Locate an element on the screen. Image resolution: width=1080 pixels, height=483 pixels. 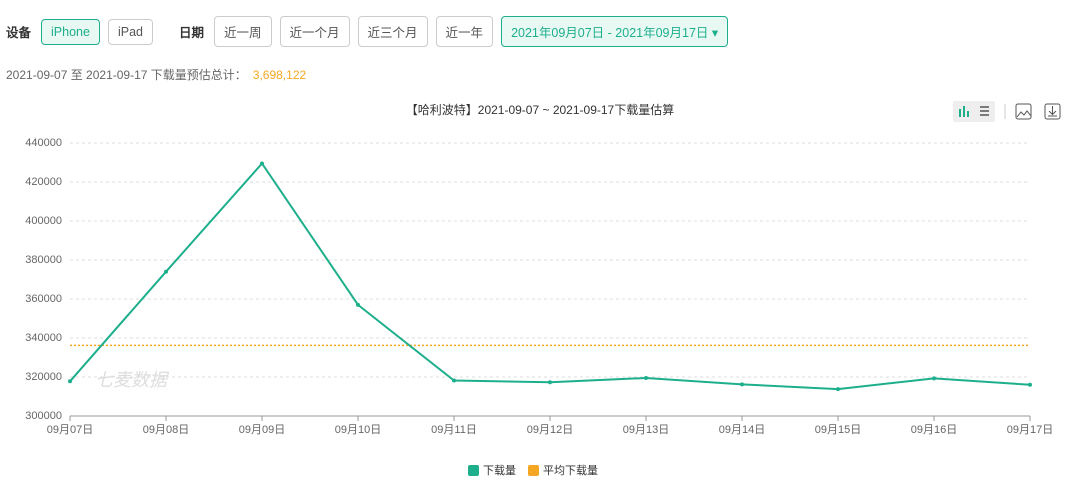
summary-total: 3,698,122 is located at coordinates (279, 75).